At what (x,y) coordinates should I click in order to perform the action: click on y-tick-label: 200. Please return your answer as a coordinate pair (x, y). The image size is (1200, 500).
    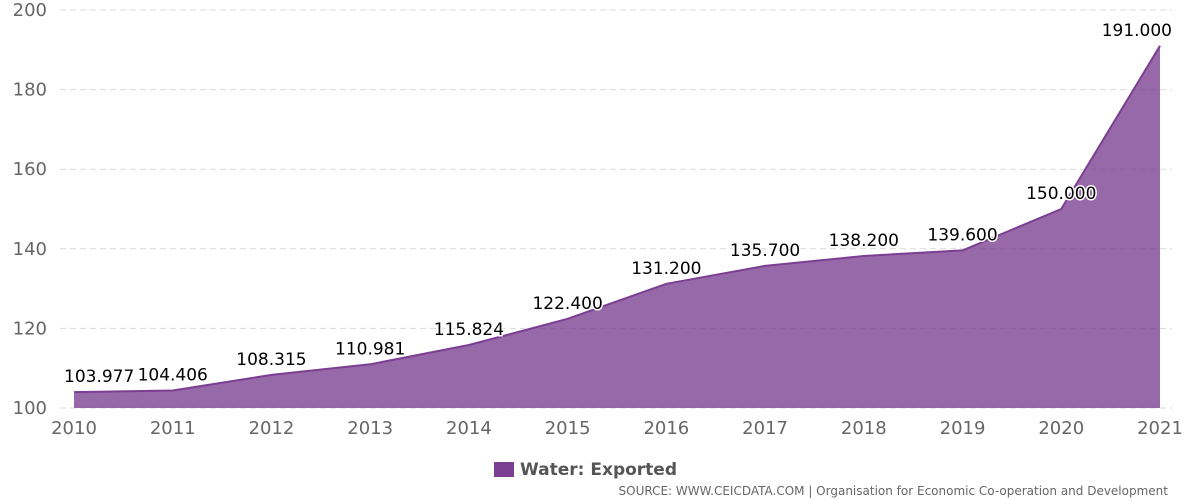
    Looking at the image, I should click on (30, 10).